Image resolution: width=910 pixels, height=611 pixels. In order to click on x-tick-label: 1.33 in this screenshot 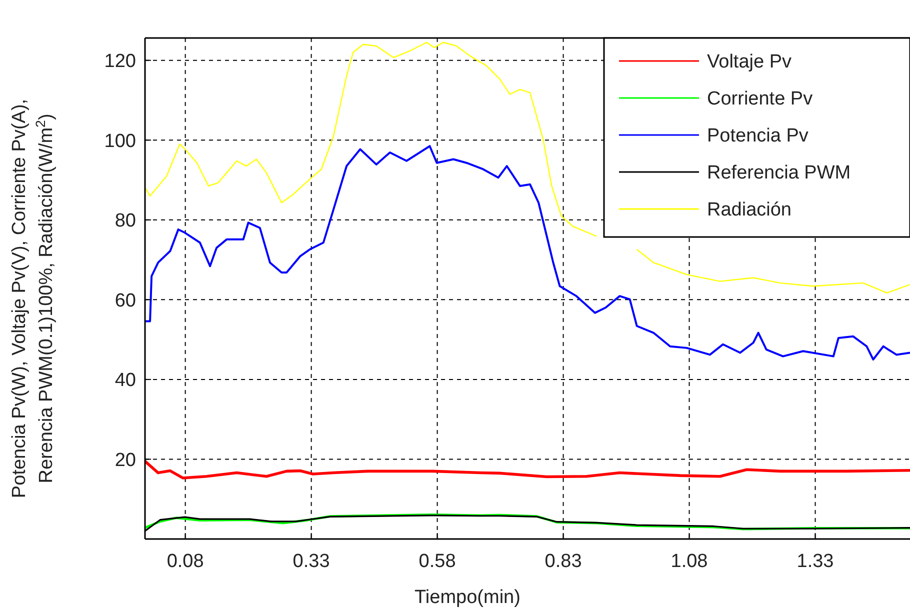, I will do `click(815, 561)`.